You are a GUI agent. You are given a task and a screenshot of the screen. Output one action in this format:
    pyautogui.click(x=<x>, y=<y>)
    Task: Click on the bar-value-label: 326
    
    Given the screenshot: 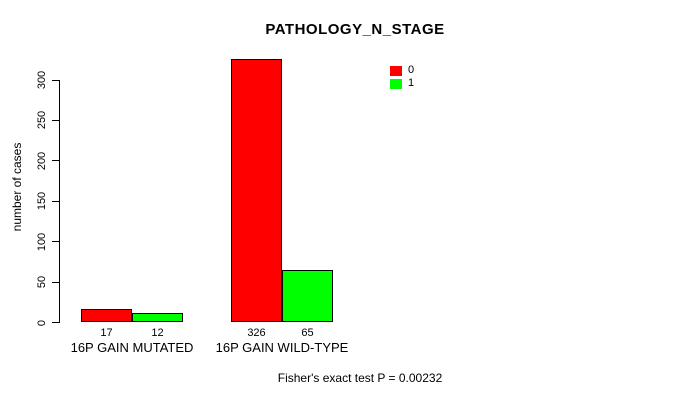 What is the action you would take?
    pyautogui.click(x=256, y=333)
    